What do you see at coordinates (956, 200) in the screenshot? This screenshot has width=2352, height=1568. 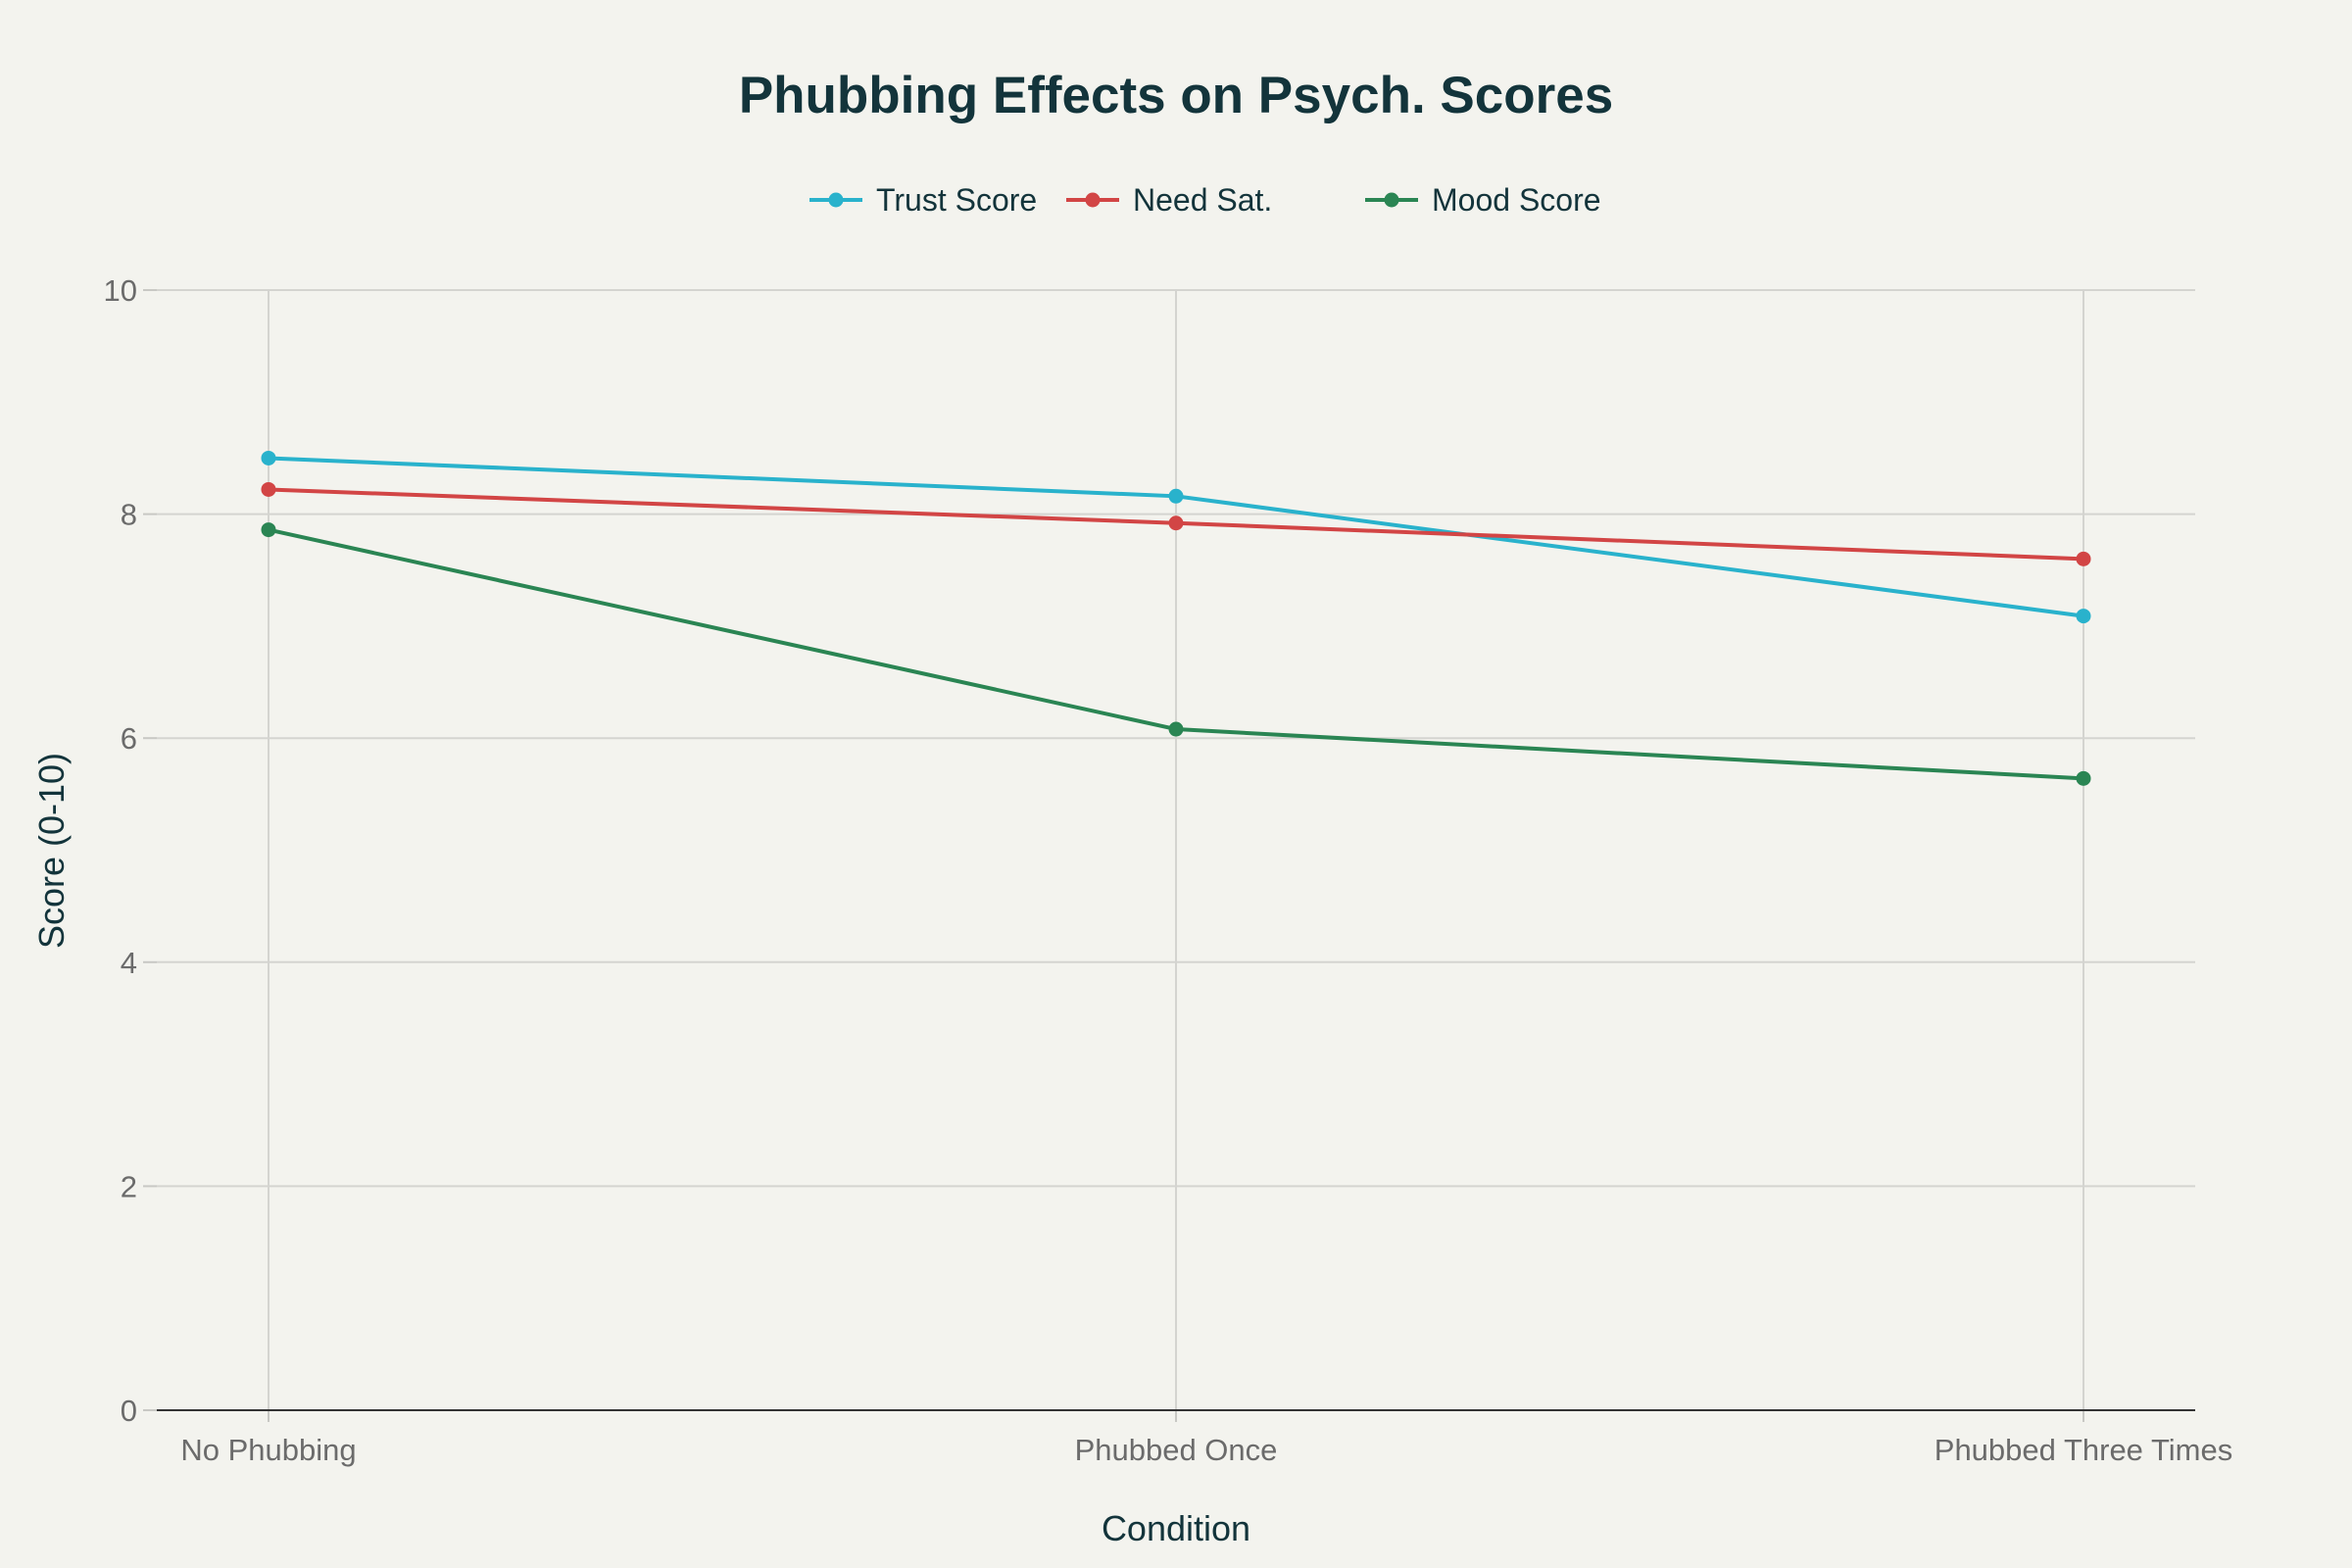 I see `legend-label: Trust Score` at bounding box center [956, 200].